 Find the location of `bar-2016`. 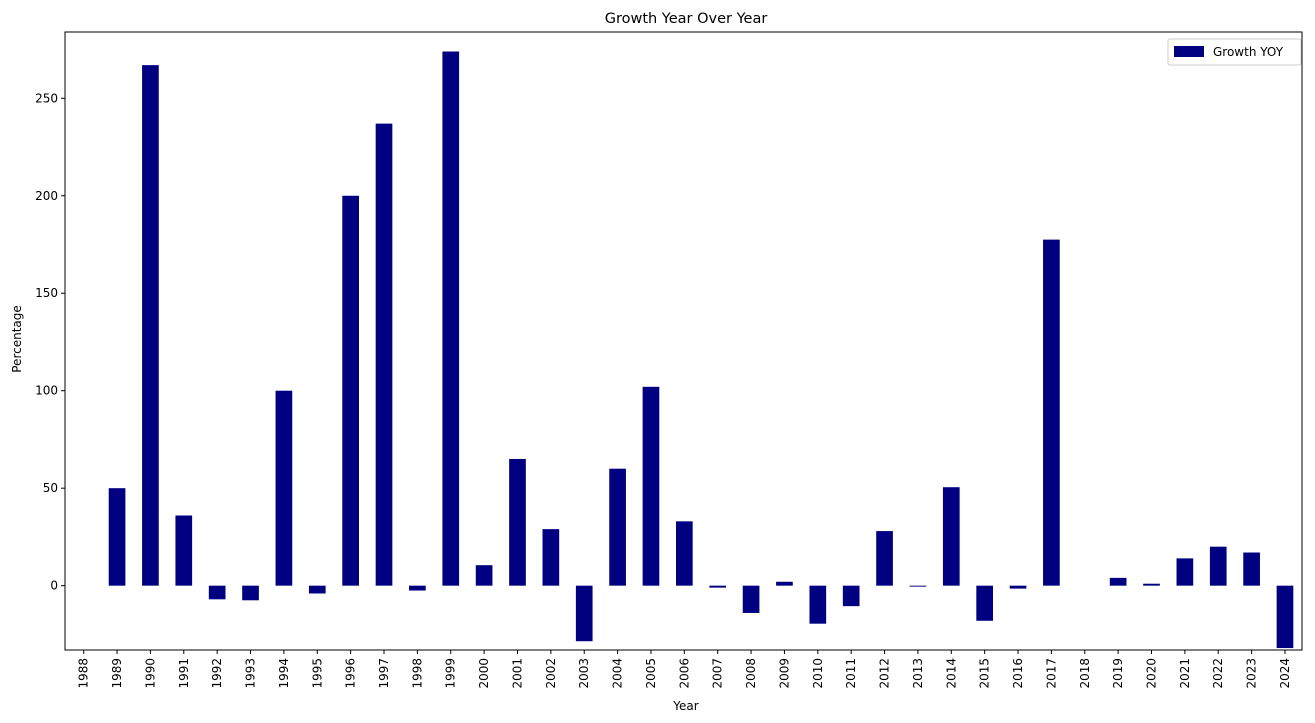

bar-2016 is located at coordinates (1018, 587).